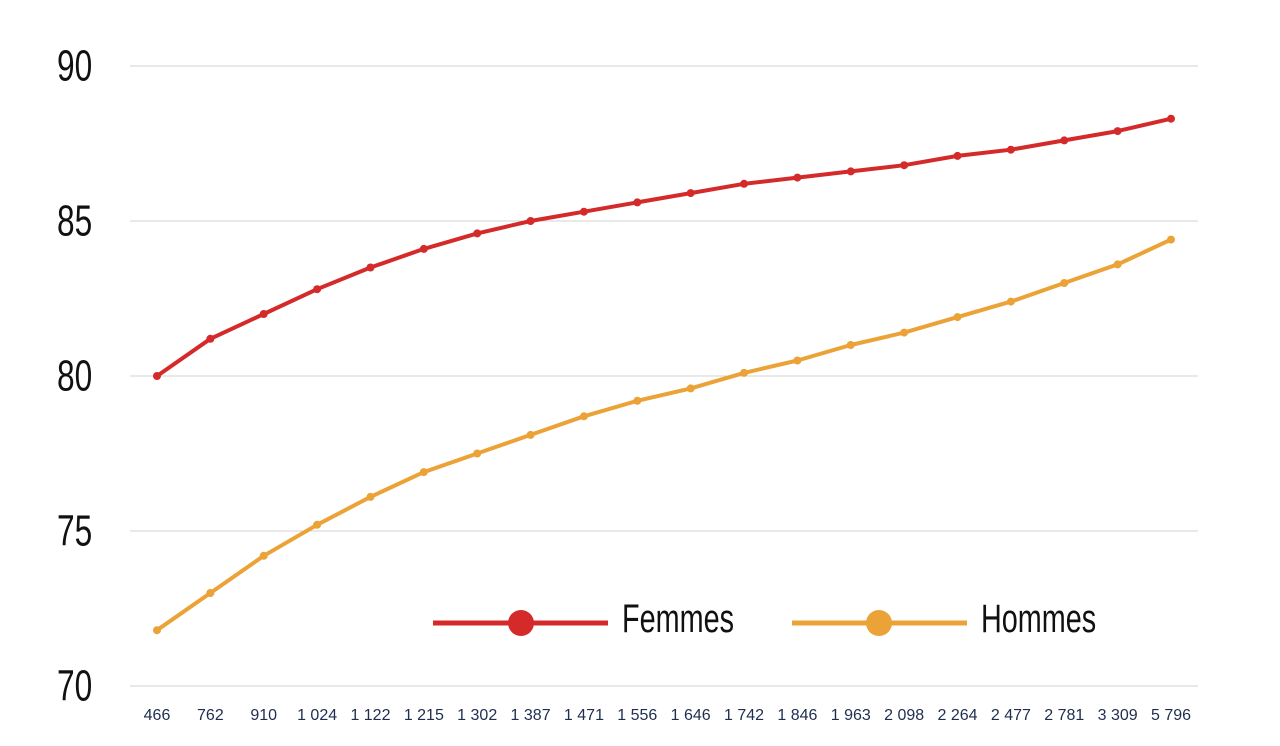 The width and height of the screenshot is (1280, 746). Describe the element at coordinates (263, 715) in the screenshot. I see `x-tick-label: 910` at that location.